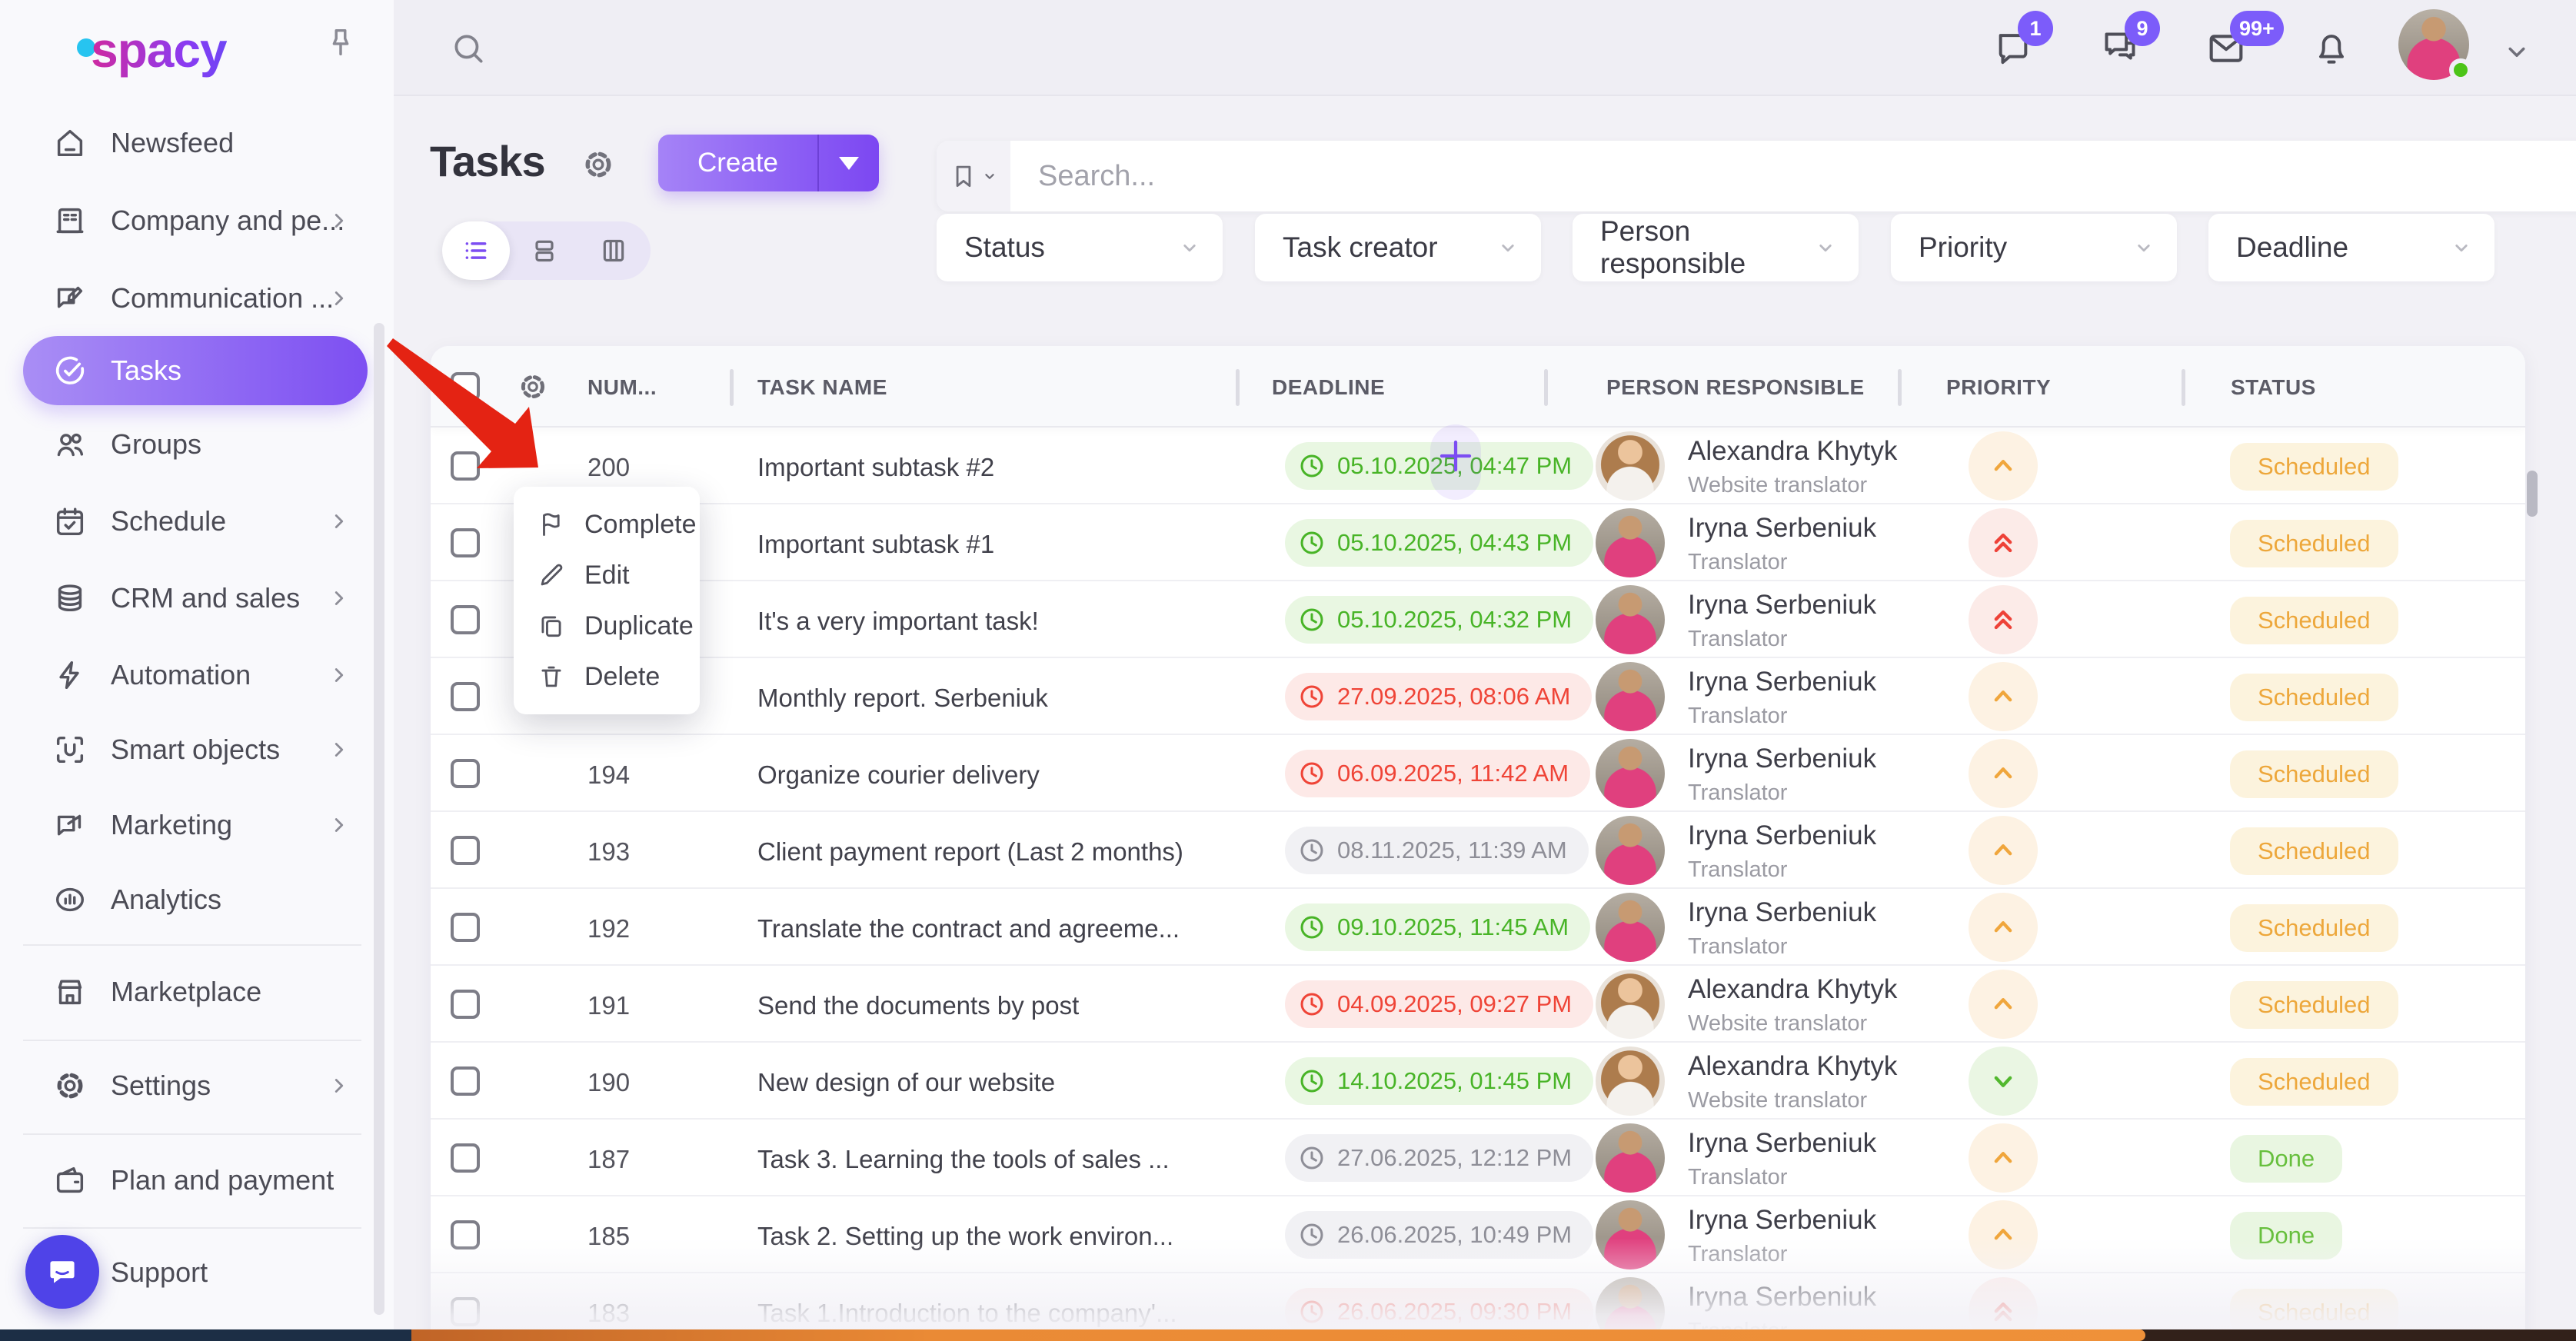 This screenshot has height=1341, width=2576. What do you see at coordinates (195, 825) in the screenshot?
I see `sidebar-item-marketing: Marketing` at bounding box center [195, 825].